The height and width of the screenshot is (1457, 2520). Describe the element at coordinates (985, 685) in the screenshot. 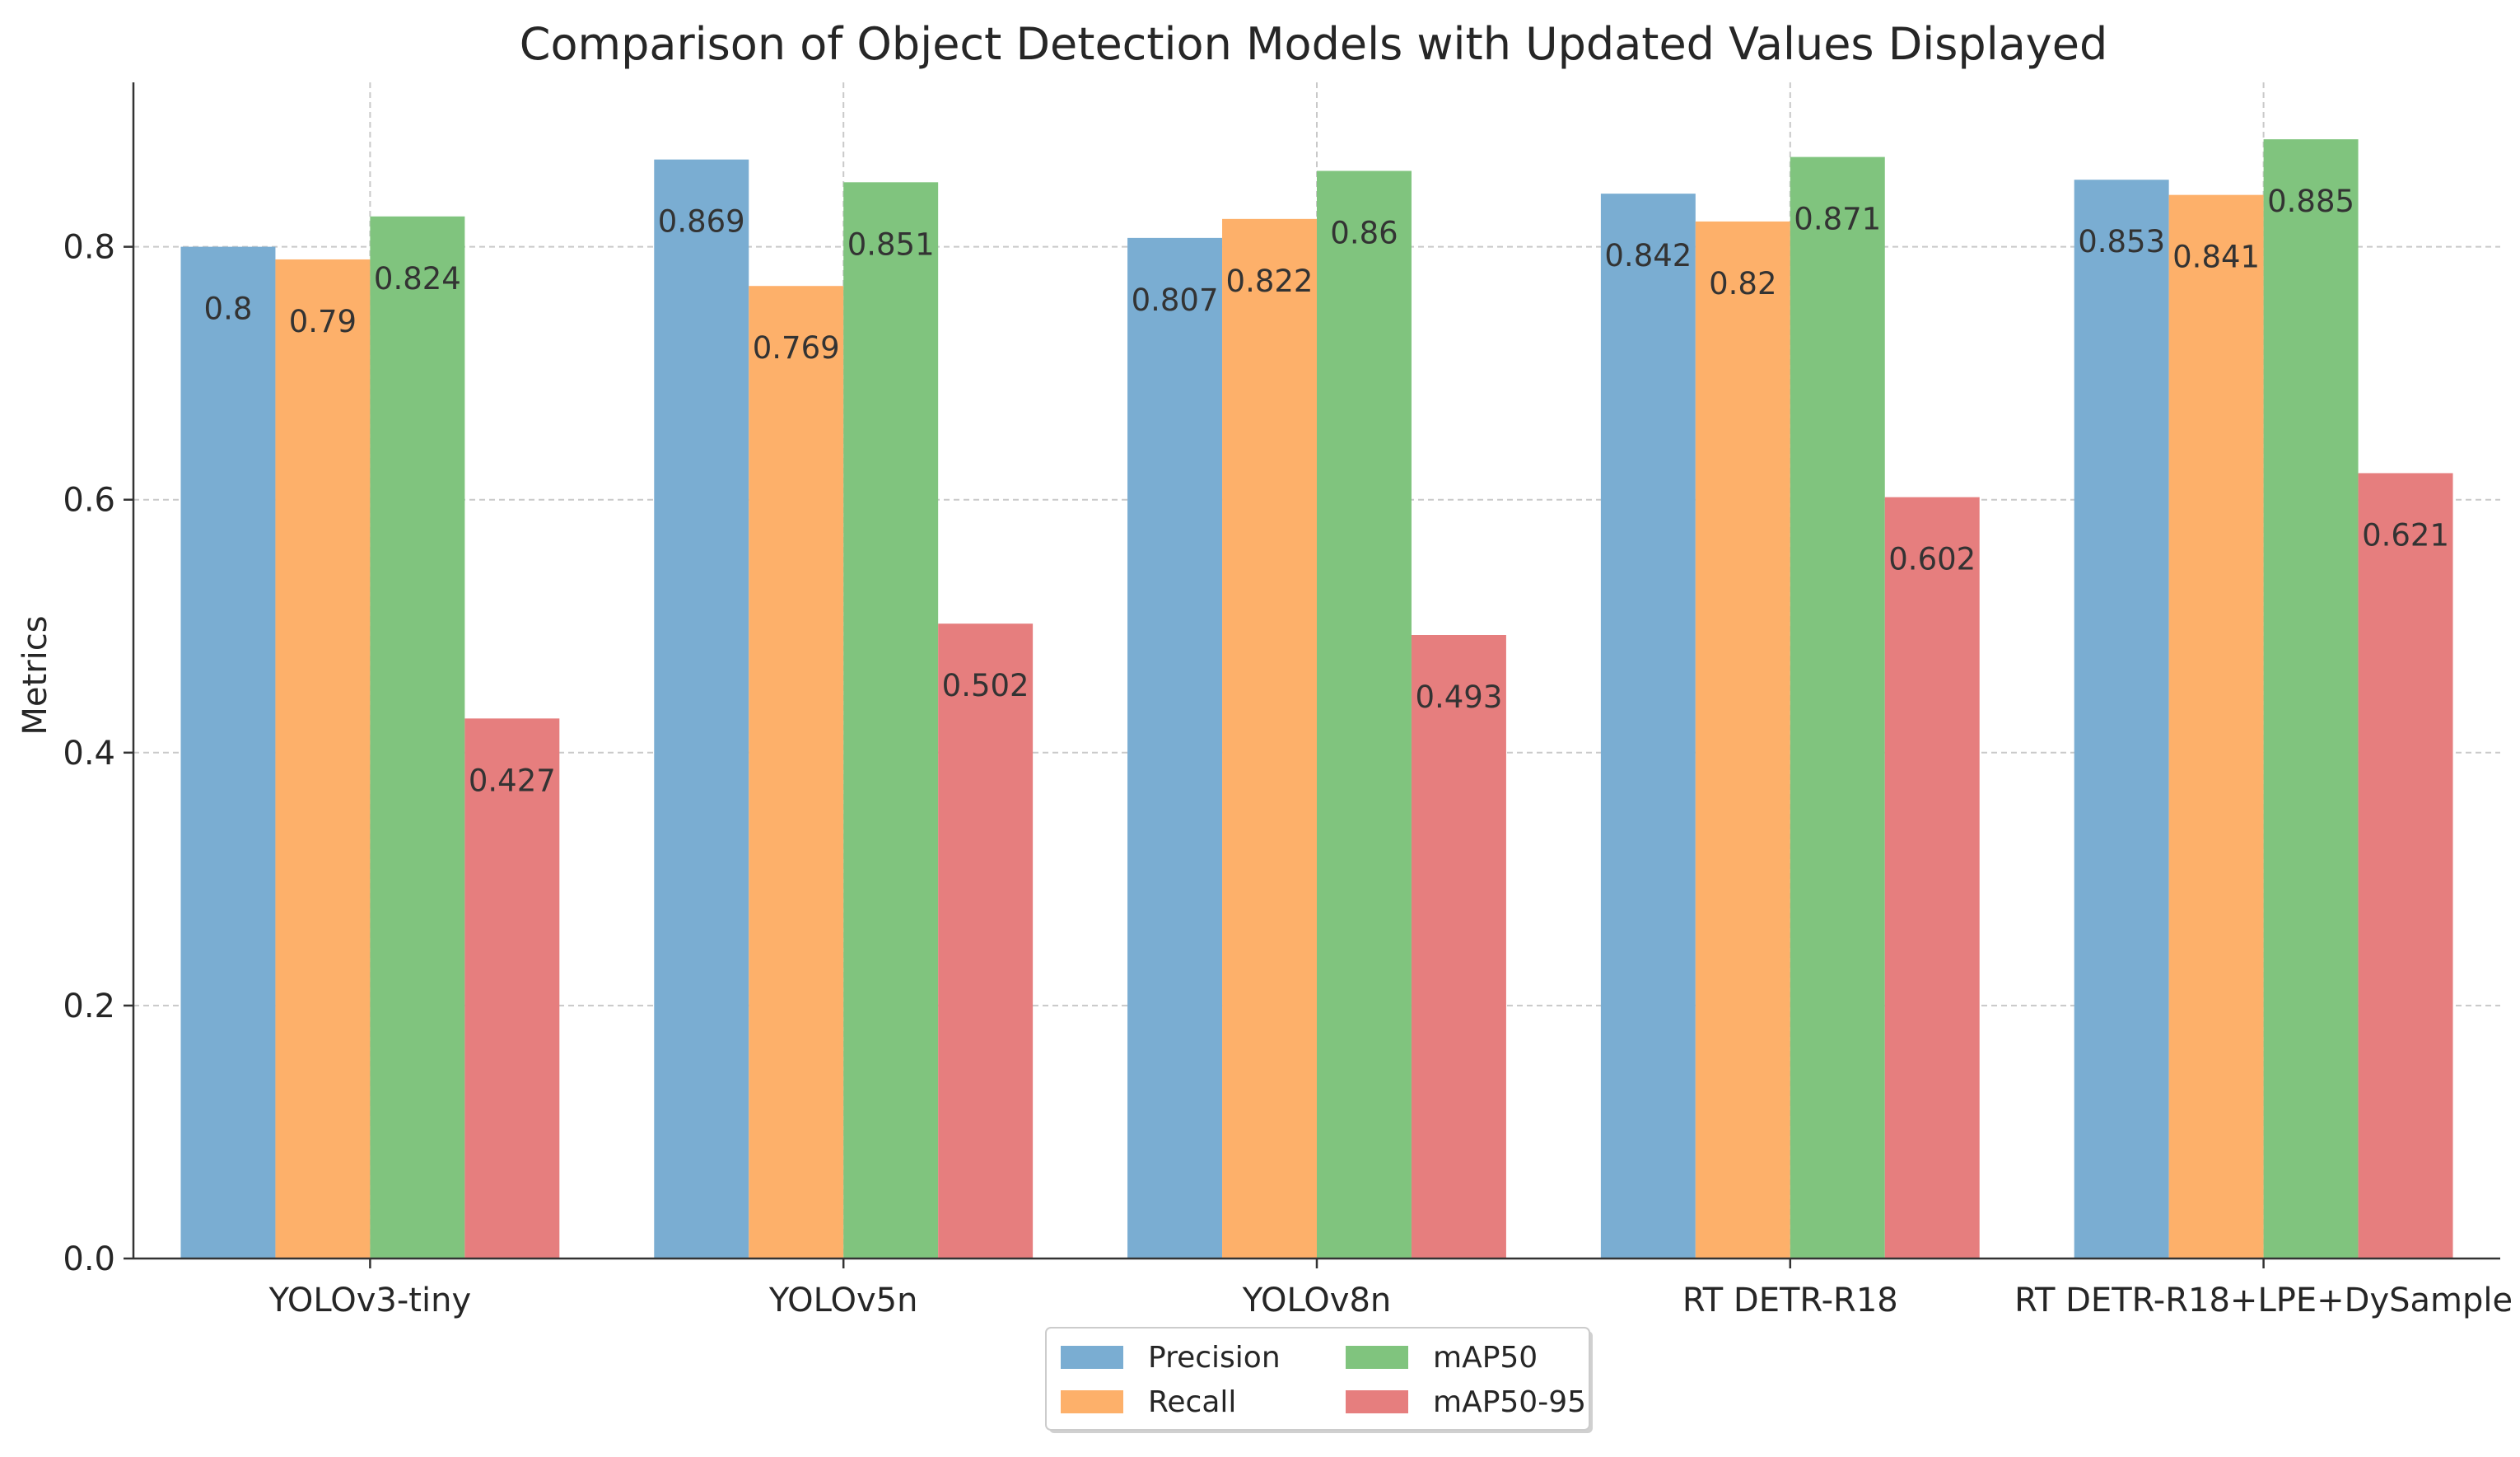

I see `bar-value-label: 0.502` at that location.